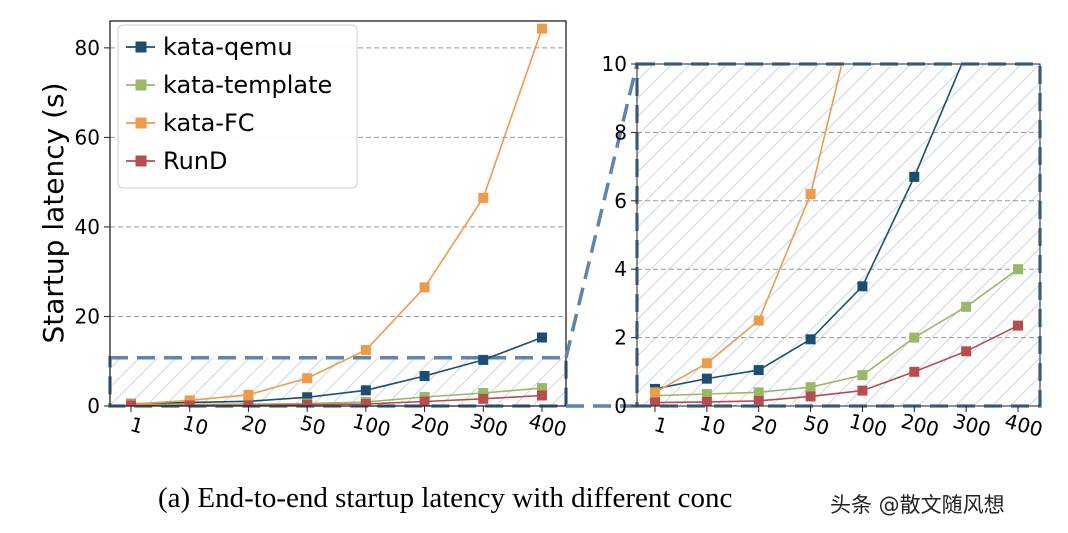  I want to click on l-x-tick-label: 200, so click(430, 425).